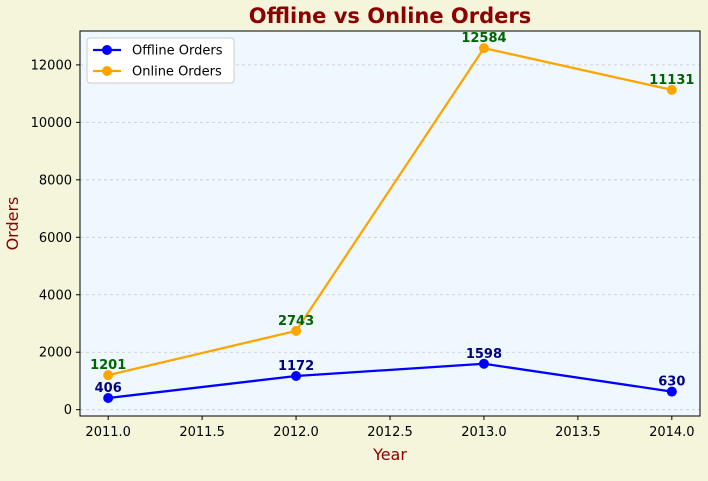 The width and height of the screenshot is (708, 481). What do you see at coordinates (55, 180) in the screenshot?
I see `y-tick-label: 8000` at bounding box center [55, 180].